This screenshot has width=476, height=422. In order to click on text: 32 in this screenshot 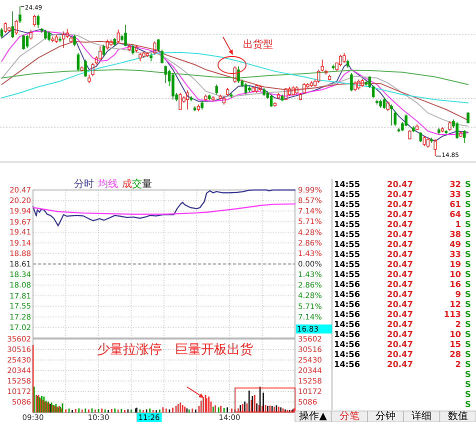, I will do `click(455, 184)`.